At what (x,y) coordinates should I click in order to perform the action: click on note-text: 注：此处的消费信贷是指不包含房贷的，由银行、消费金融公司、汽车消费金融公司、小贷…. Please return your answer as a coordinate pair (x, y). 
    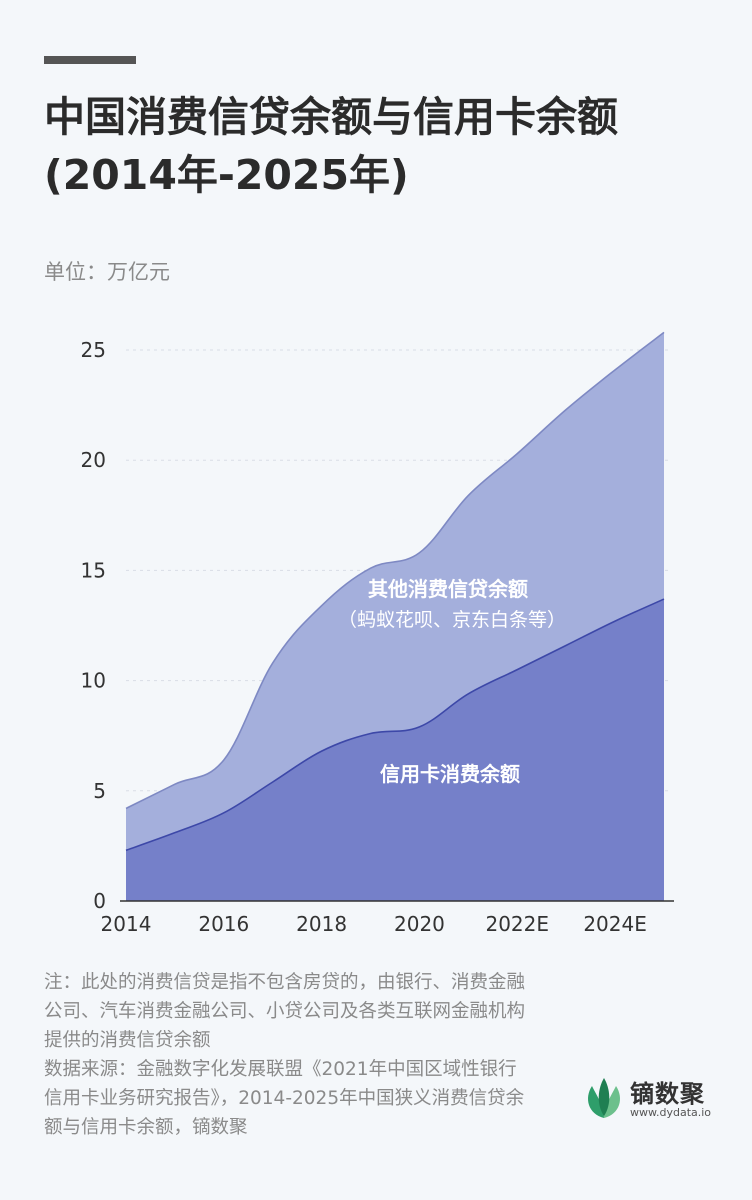
    Looking at the image, I should click on (285, 1011).